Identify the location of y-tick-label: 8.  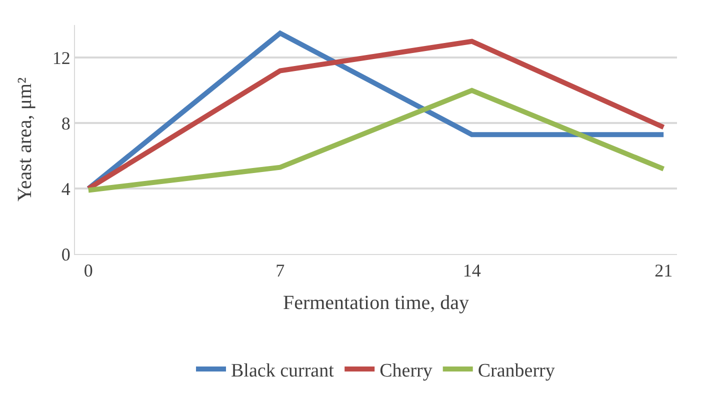
(65, 123).